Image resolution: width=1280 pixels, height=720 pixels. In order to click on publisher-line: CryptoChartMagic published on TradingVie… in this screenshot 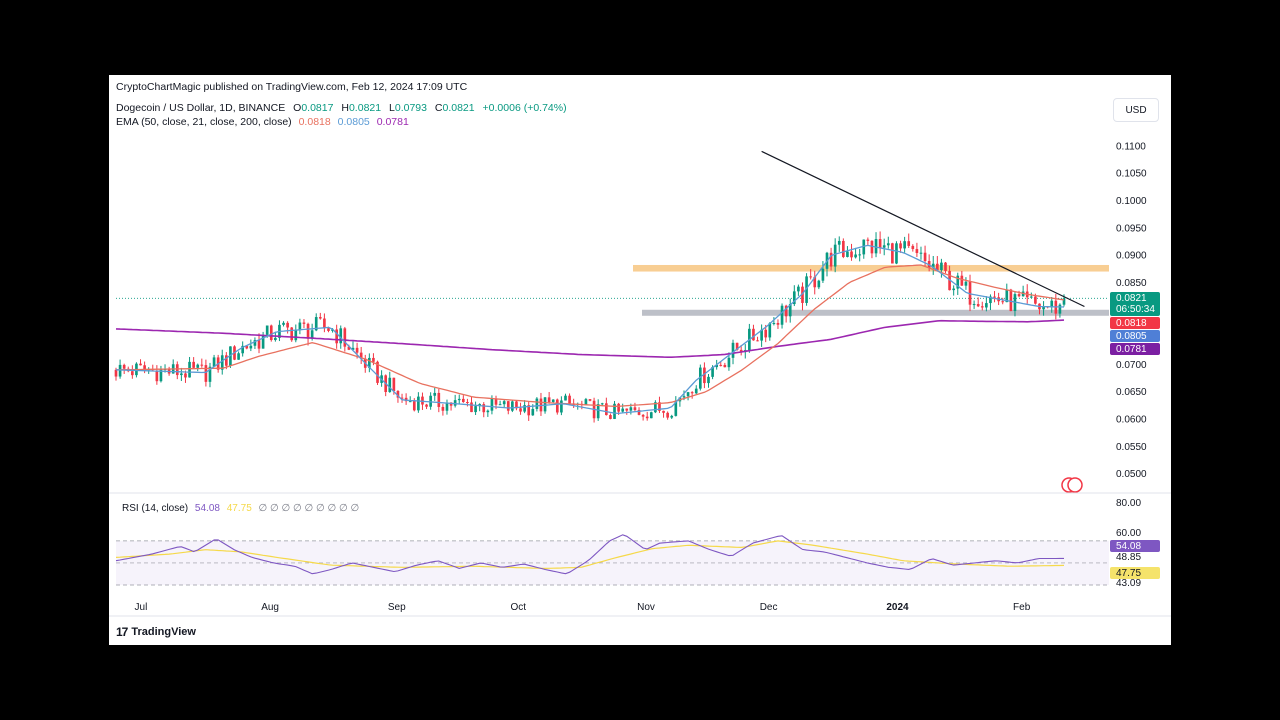, I will do `click(292, 87)`.